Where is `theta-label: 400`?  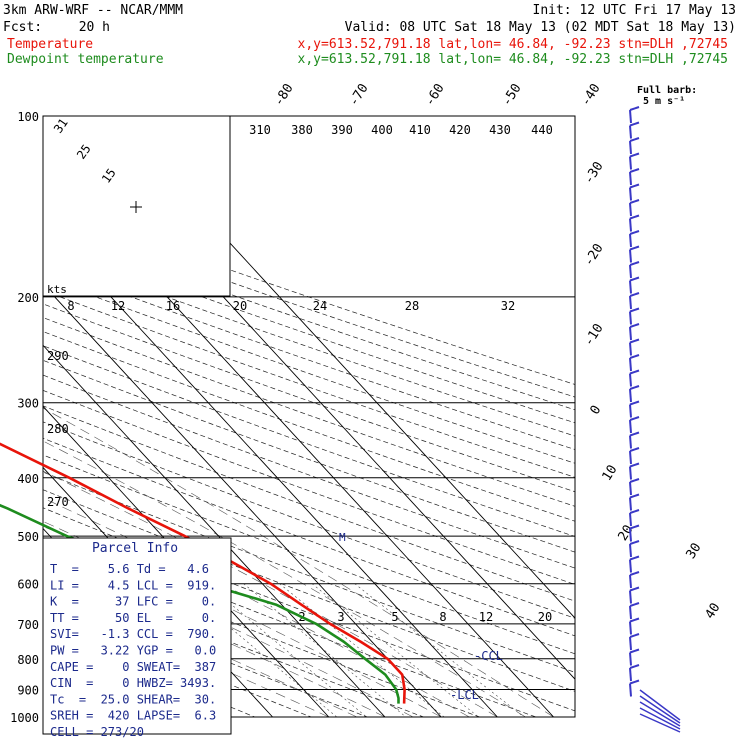
theta-label: 400 is located at coordinates (382, 130).